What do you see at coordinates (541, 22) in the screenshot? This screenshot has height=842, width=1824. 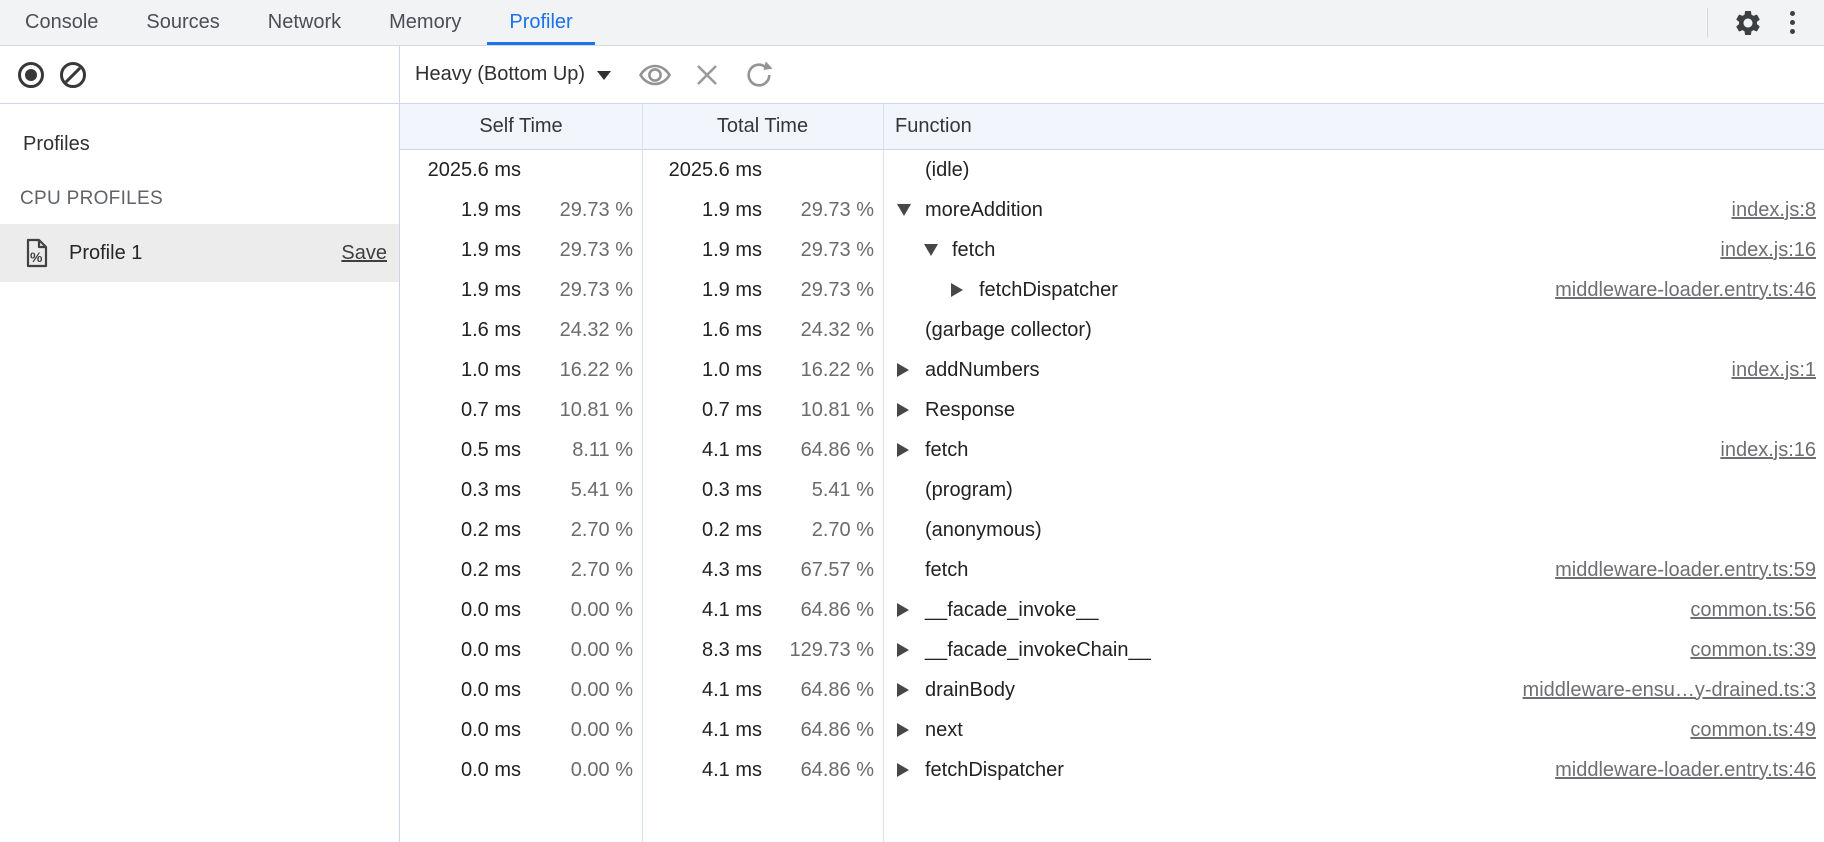 I see `tab-profiler: Profiler` at bounding box center [541, 22].